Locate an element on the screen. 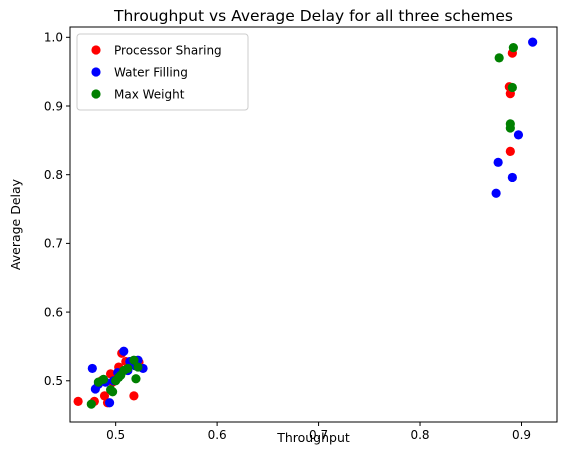 The width and height of the screenshot is (567, 455). legend-marker-max-weight is located at coordinates (96, 94).